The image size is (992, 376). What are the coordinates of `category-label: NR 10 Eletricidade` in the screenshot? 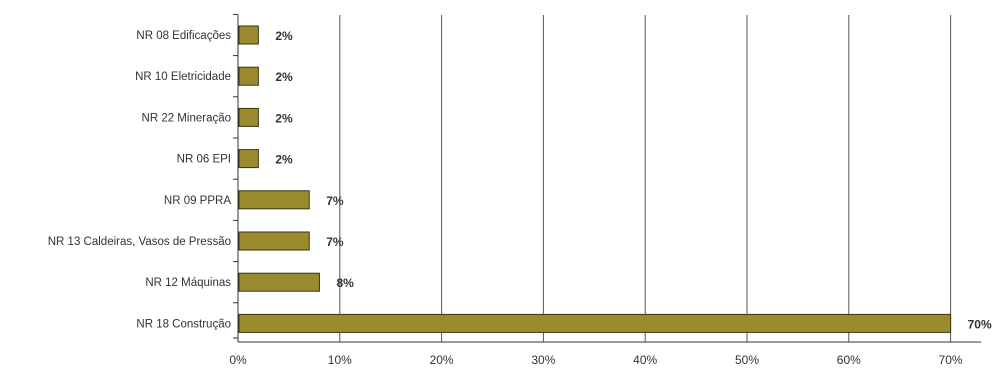 It's located at (183, 77).